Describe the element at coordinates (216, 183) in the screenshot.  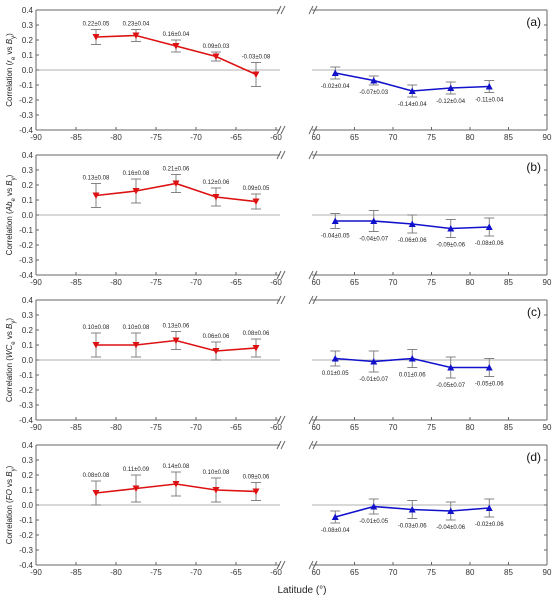
I see `south-data-label: 0.12±0.06` at that location.